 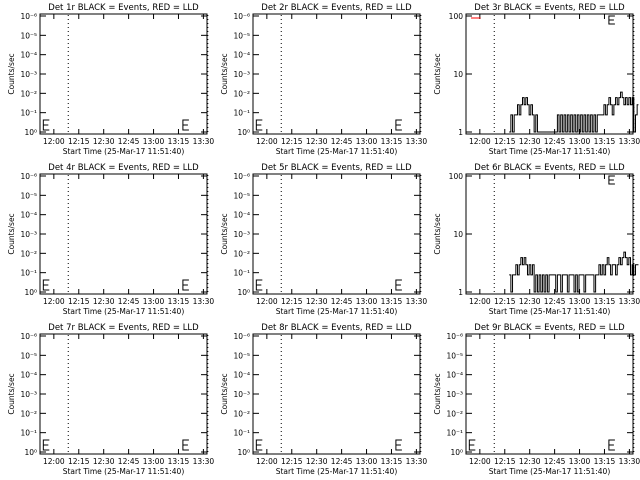 I want to click on panel-title: Det 4r BLACK = Events, RED = LLD, so click(x=123, y=168).